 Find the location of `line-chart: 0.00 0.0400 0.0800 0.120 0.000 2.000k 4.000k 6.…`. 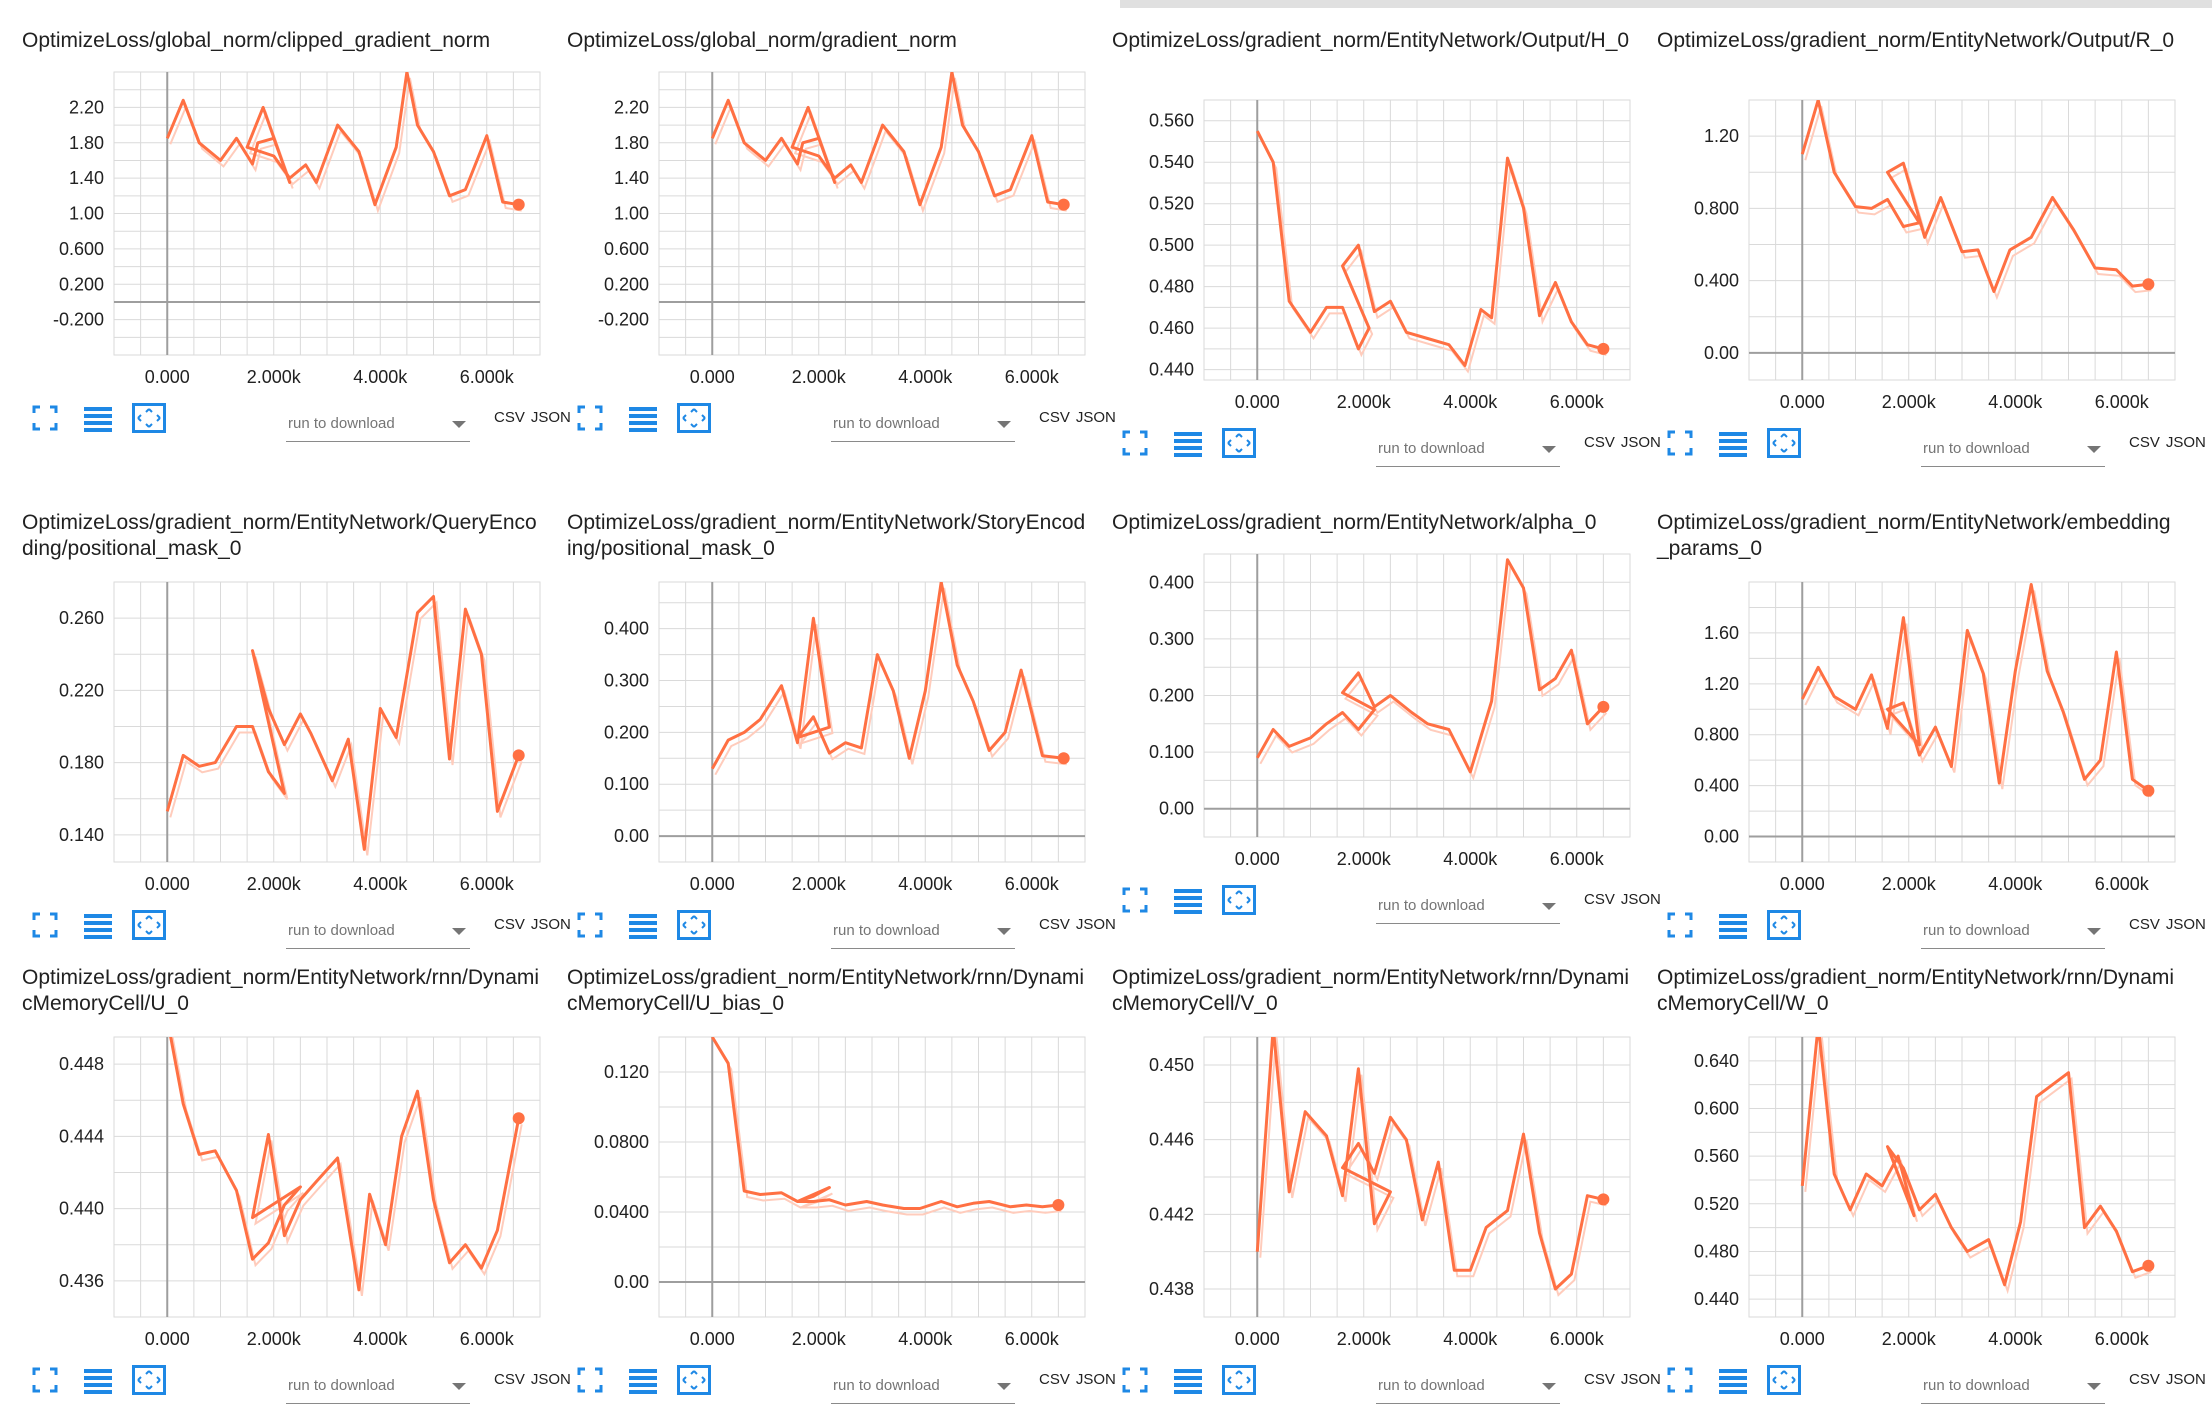

line-chart: 0.00 0.0400 0.0800 0.120 0.000 2.000k 4.000k 6.… is located at coordinates (820, 1157).